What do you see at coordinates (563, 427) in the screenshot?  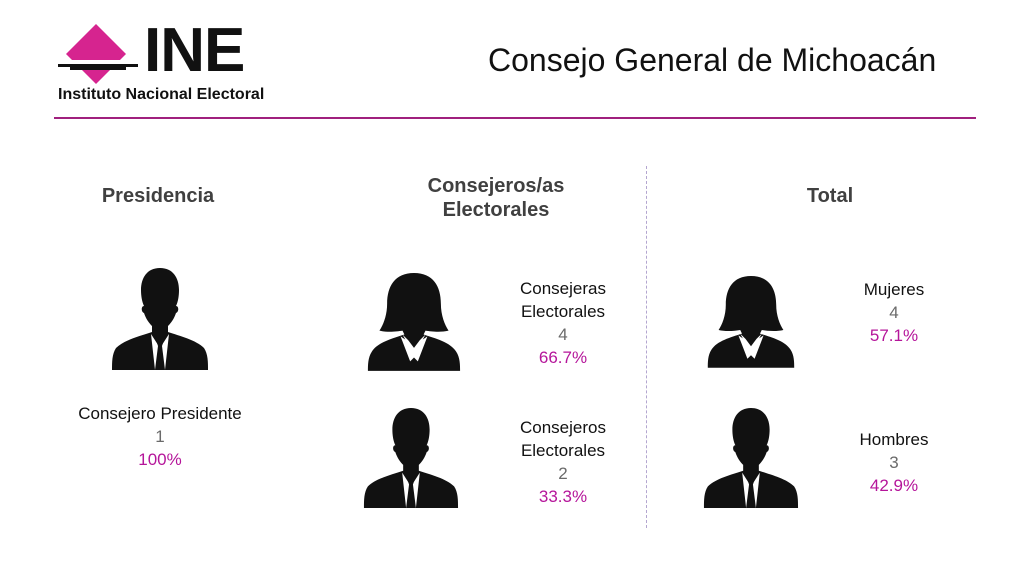 I see `consejeros-label-line1: Consejeros` at bounding box center [563, 427].